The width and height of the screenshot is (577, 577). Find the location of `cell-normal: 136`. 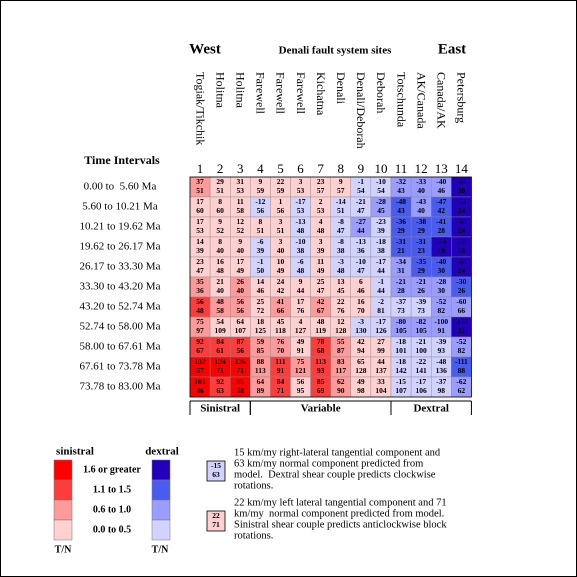

cell-normal: 136 is located at coordinates (442, 370).